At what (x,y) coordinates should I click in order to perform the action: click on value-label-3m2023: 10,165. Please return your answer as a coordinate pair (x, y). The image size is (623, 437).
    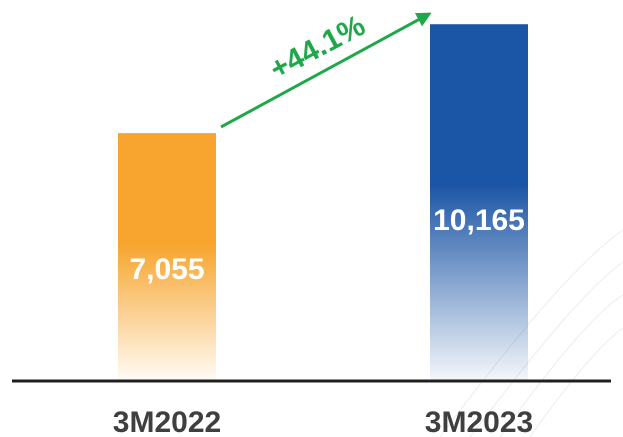
    Looking at the image, I should click on (479, 220).